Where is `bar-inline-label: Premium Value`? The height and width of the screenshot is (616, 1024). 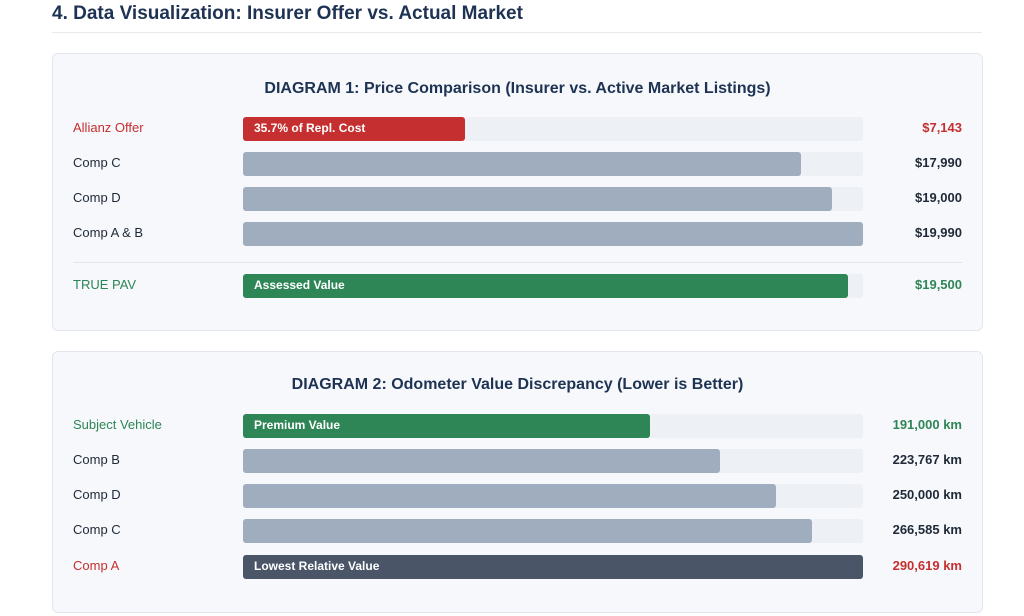
bar-inline-label: Premium Value is located at coordinates (297, 425).